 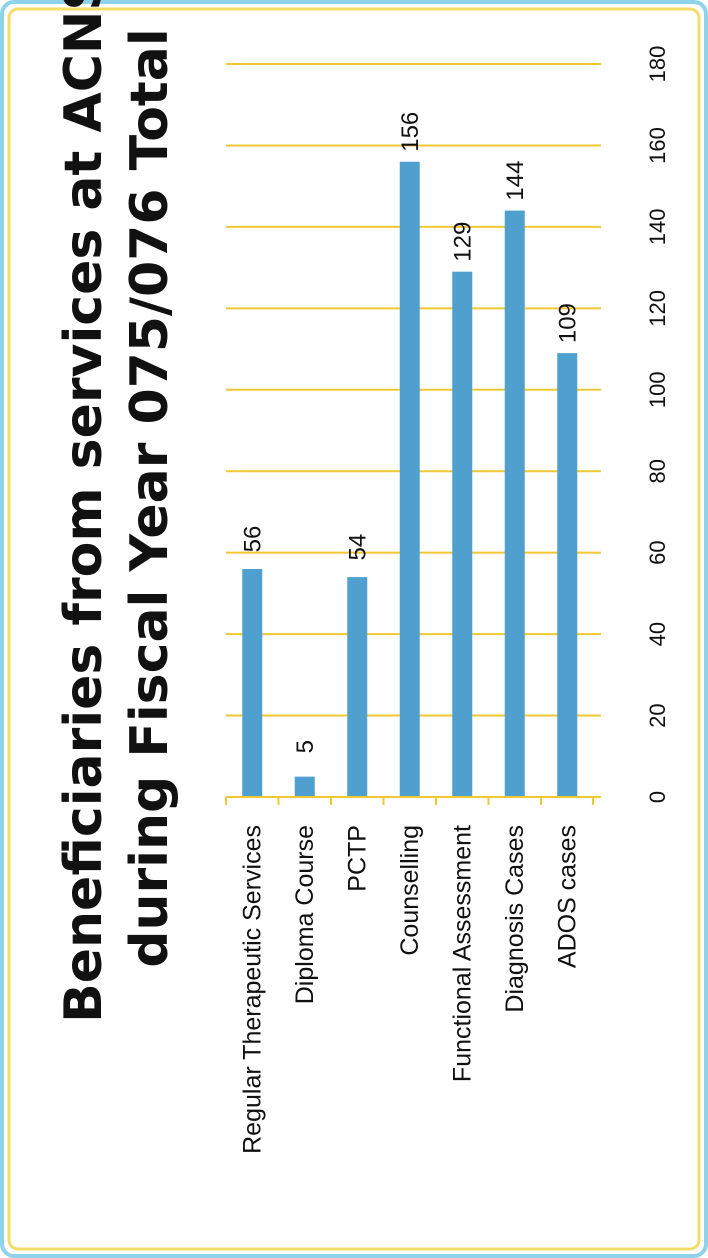 What do you see at coordinates (657, 64) in the screenshot?
I see `value-tick-label-180: 180` at bounding box center [657, 64].